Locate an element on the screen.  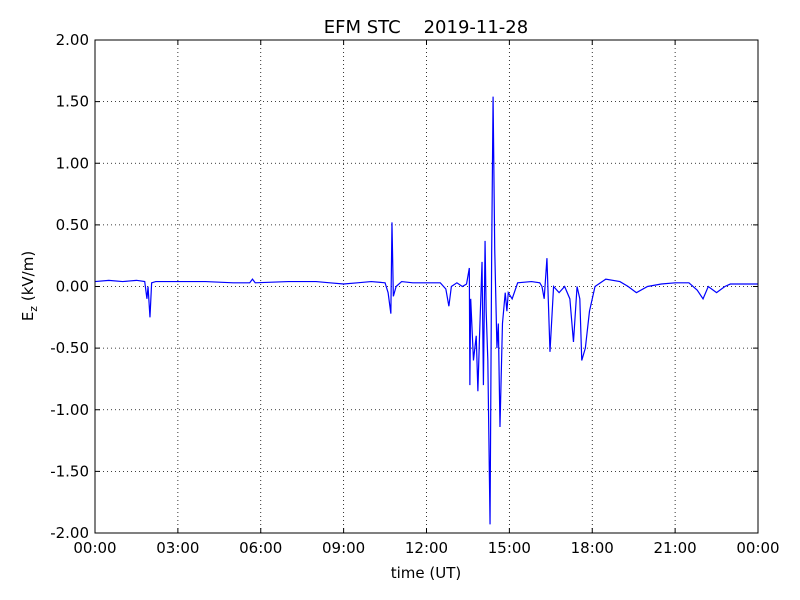
x-tick-label: 06:00 is located at coordinates (260, 548).